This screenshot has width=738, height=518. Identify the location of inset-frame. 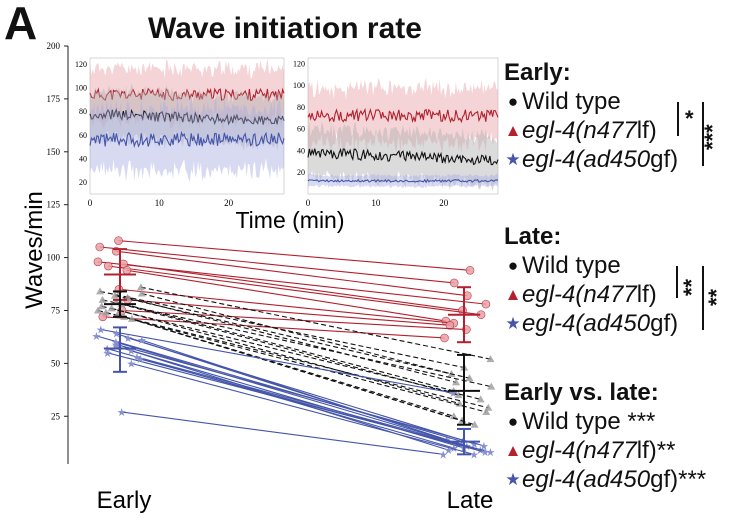
(403, 126).